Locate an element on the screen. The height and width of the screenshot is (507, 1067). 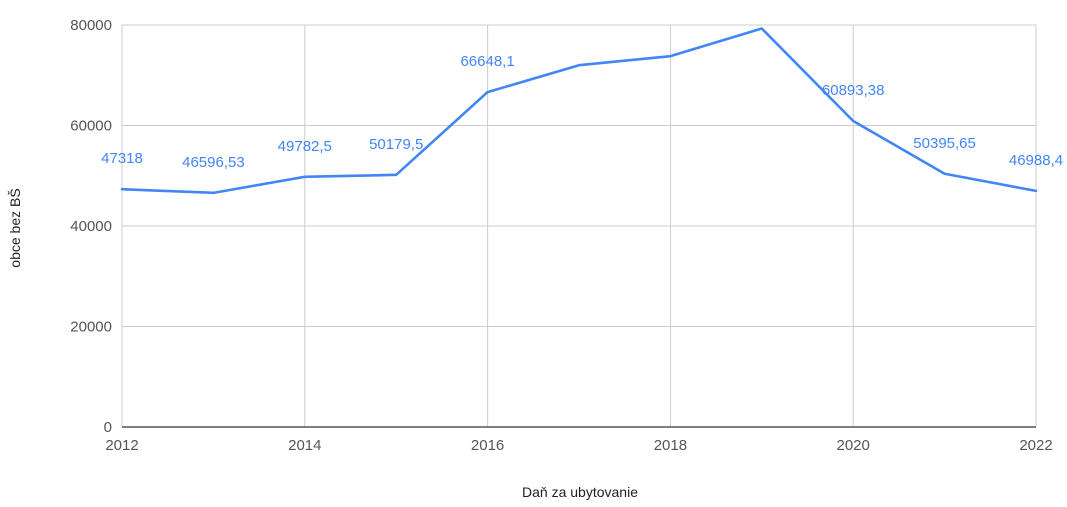
data-label: 47318 is located at coordinates (122, 158).